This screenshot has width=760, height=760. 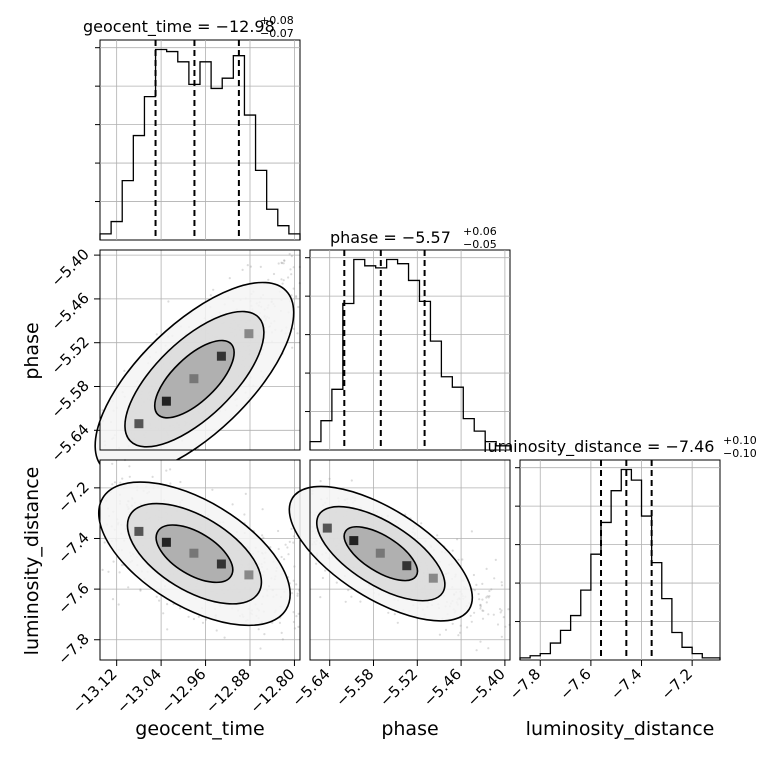 I want to click on title-phase-plus: +0.06, so click(x=480, y=231).